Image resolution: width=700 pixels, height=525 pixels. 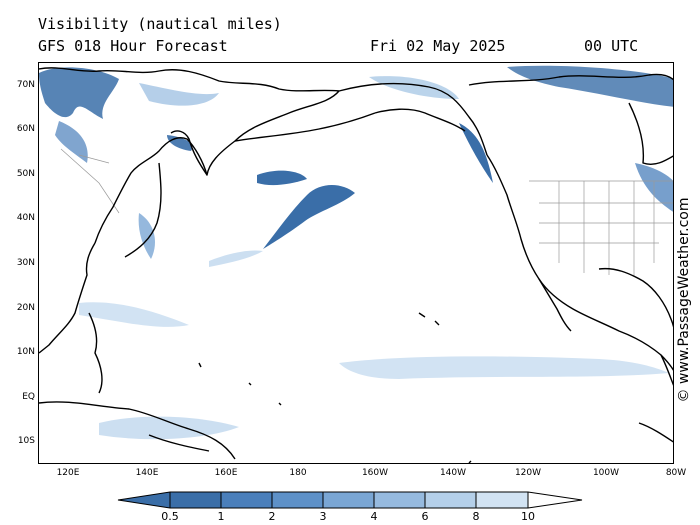 What do you see at coordinates (134, 314) in the screenshot?
I see `shading-west-pacific` at bounding box center [134, 314].